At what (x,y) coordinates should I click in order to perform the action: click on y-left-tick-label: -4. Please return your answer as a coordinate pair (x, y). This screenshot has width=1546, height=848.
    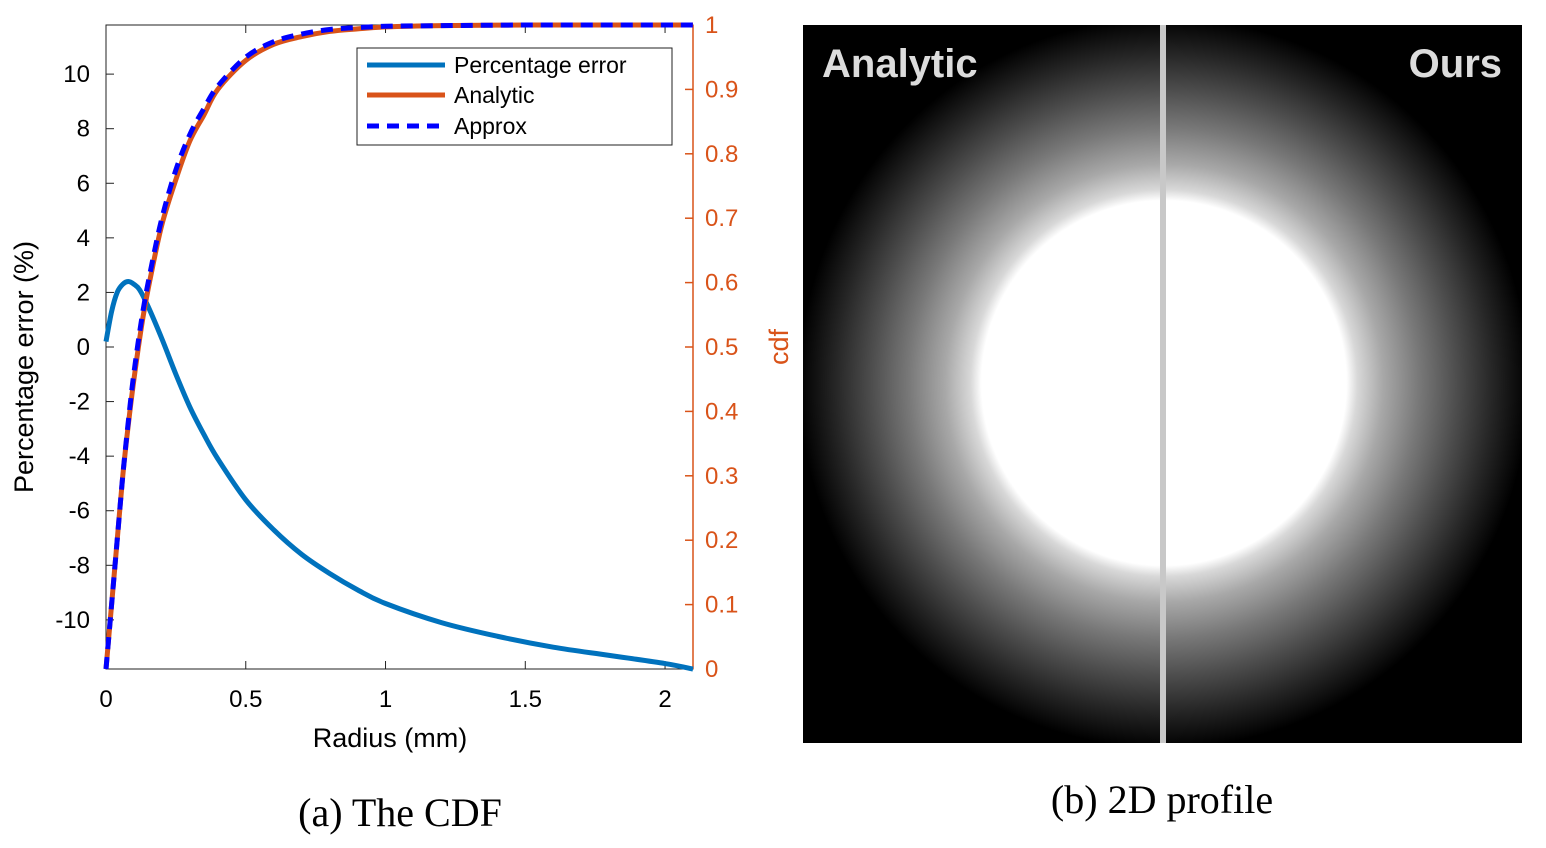
    Looking at the image, I should click on (79, 456).